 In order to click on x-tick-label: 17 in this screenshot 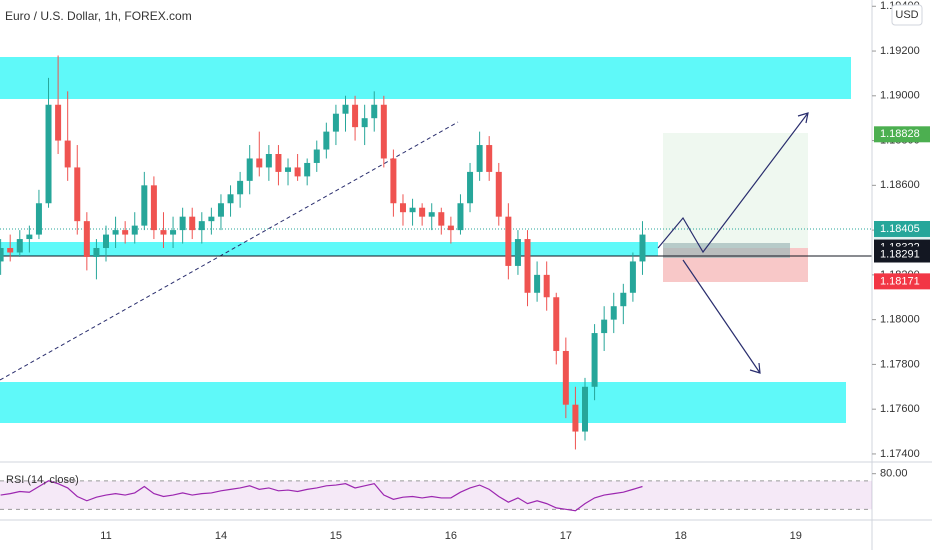, I will do `click(566, 536)`.